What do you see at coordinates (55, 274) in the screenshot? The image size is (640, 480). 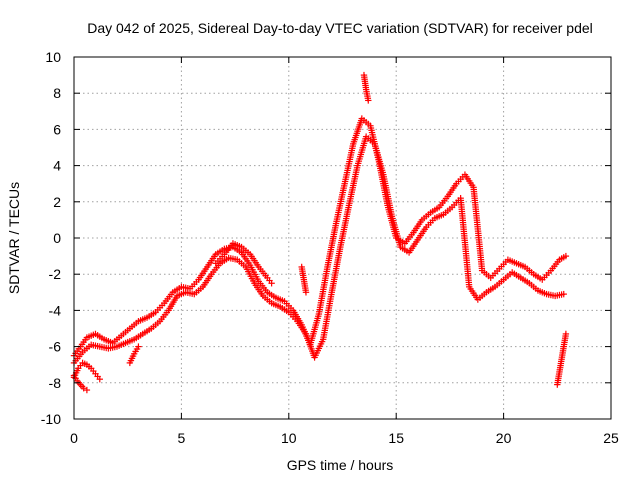 I see `y-tick-label: -2` at bounding box center [55, 274].